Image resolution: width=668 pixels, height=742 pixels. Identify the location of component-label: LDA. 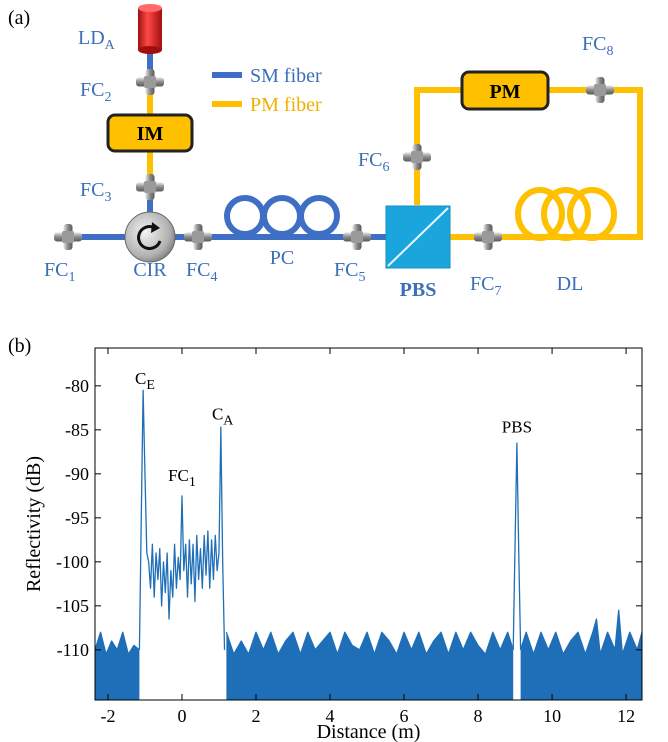
(97, 40).